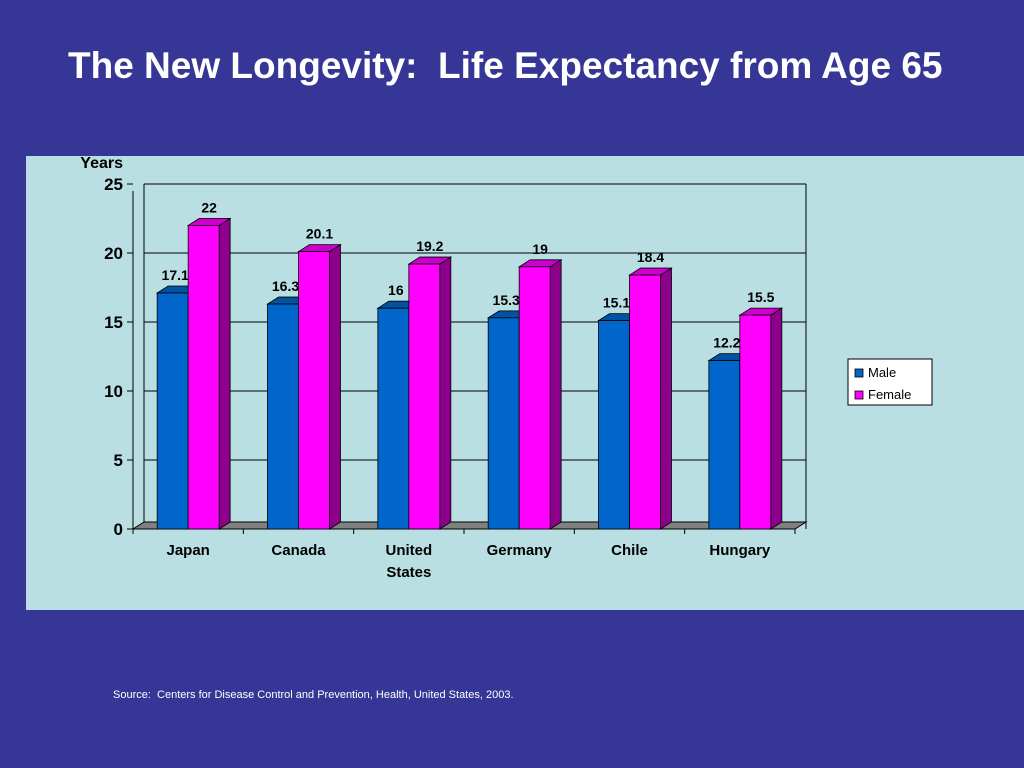 The width and height of the screenshot is (1024, 768). Describe the element at coordinates (396, 290) in the screenshot. I see `data-label-male: 16` at that location.